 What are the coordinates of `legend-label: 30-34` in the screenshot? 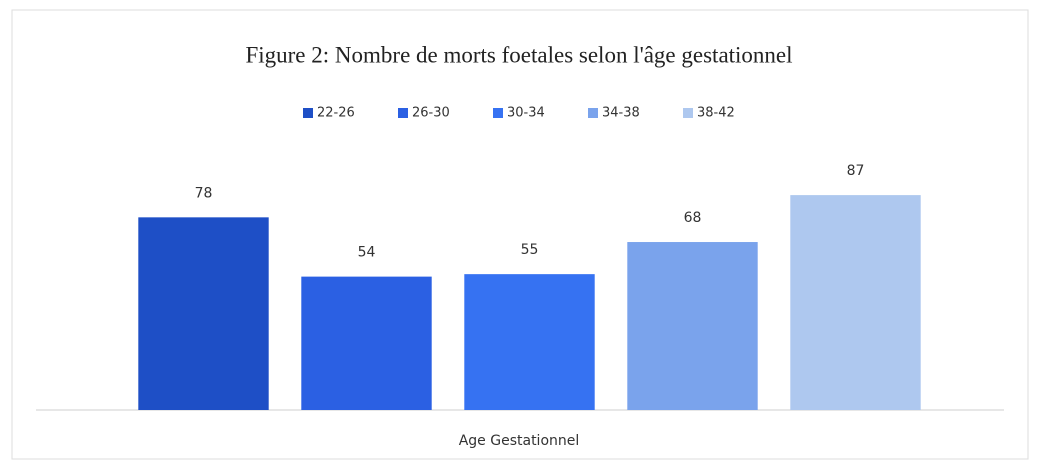 It's located at (526, 113).